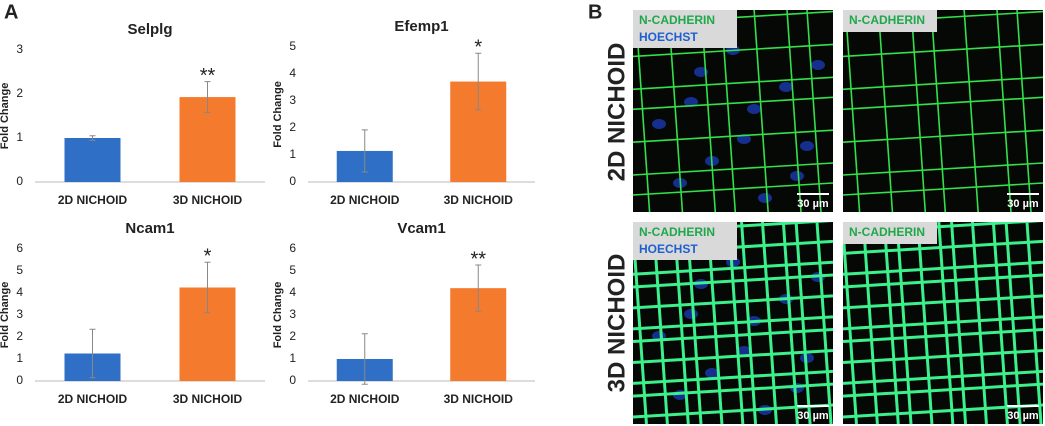 The height and width of the screenshot is (426, 1045). Describe the element at coordinates (668, 37) in the screenshot. I see `marker-label: HOECHST` at that location.